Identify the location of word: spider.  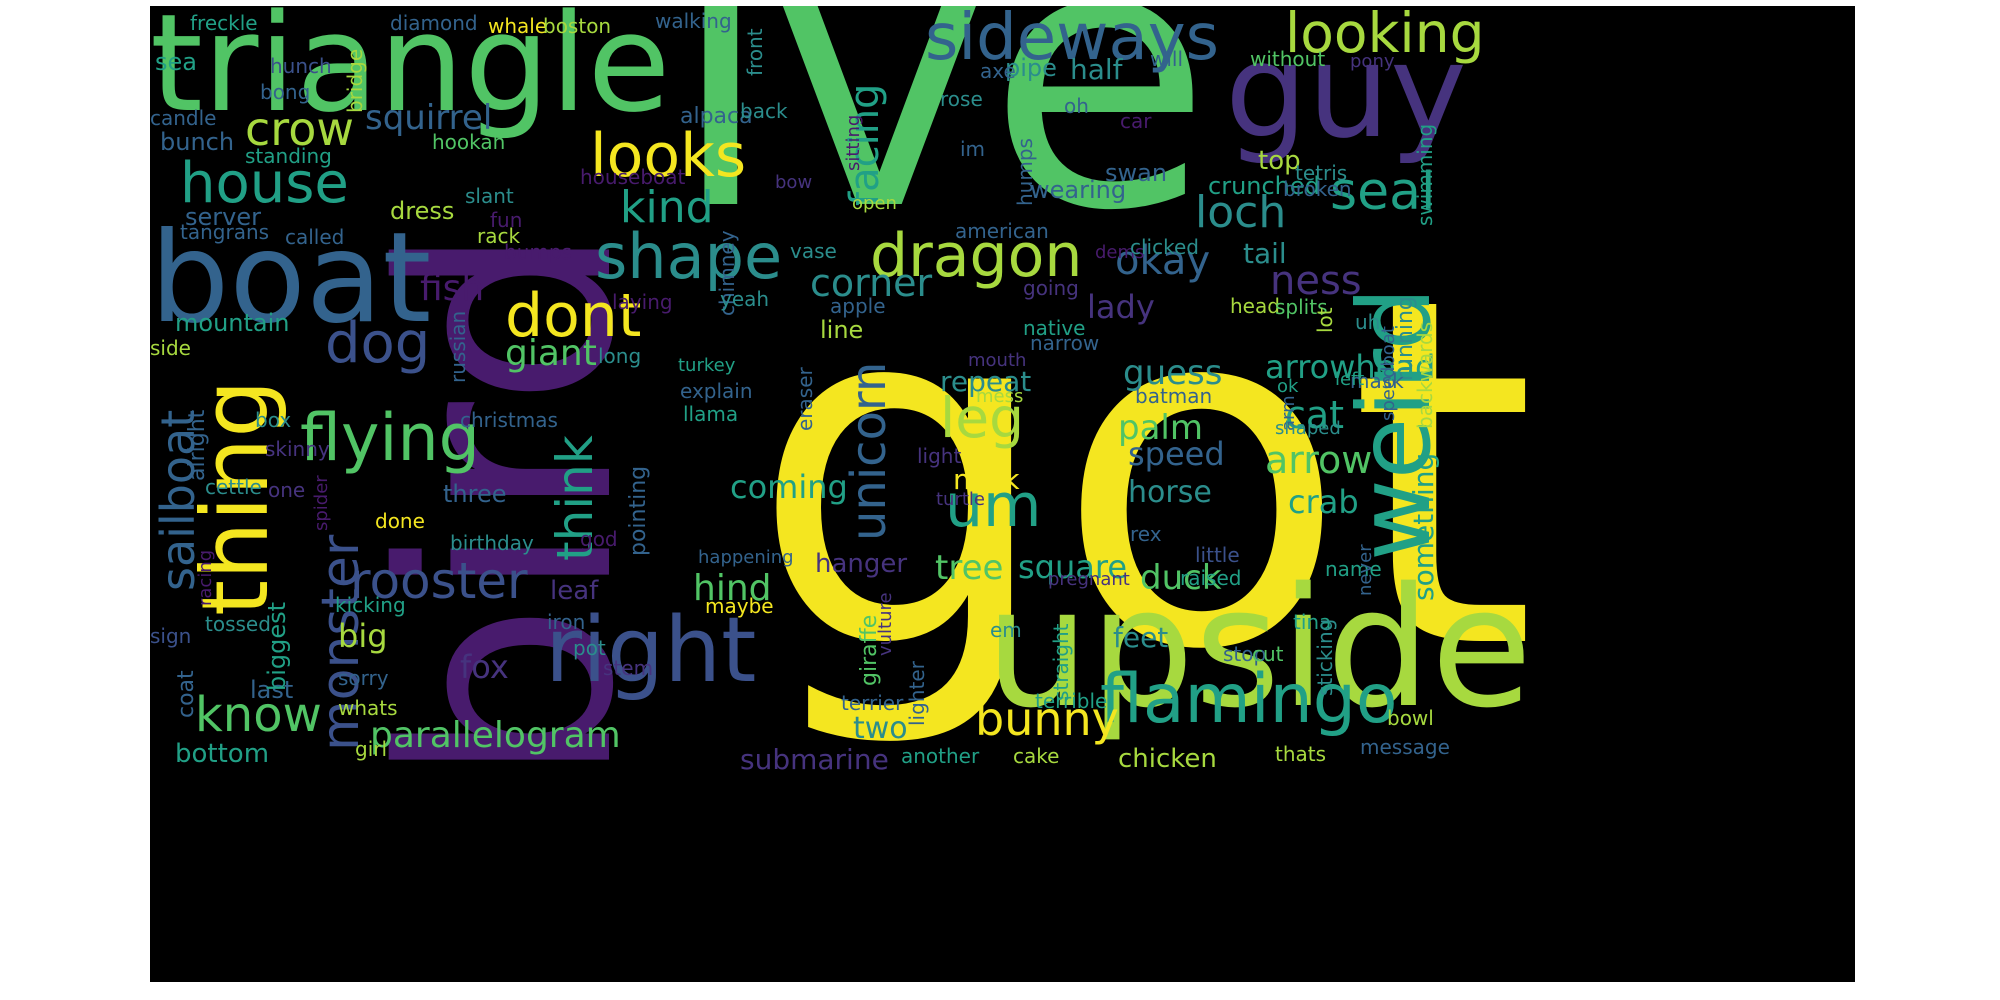
(321, 503).